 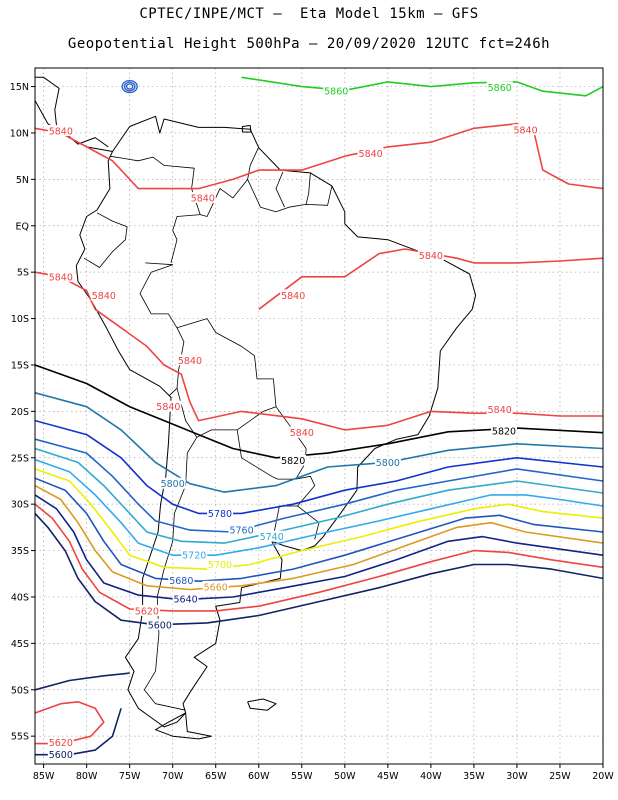 What do you see at coordinates (194, 556) in the screenshot?
I see `contour-label: 5720` at bounding box center [194, 556].